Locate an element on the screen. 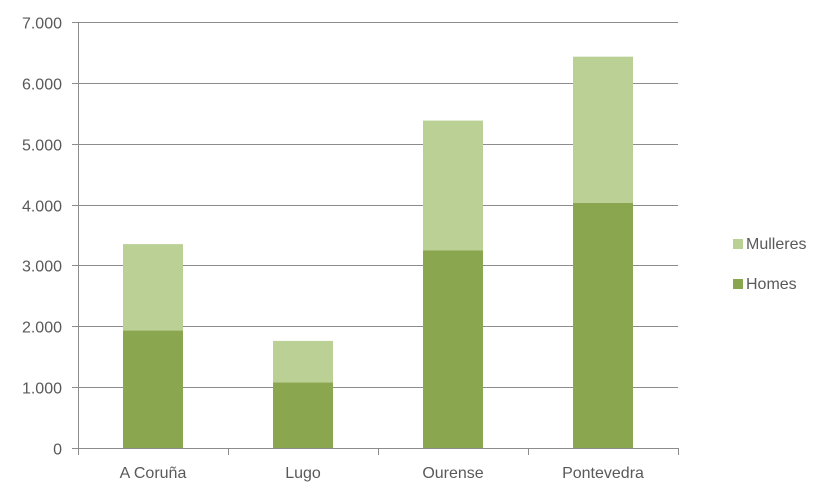 The image size is (822, 483). x-tick-label: Ourense is located at coordinates (452, 473).